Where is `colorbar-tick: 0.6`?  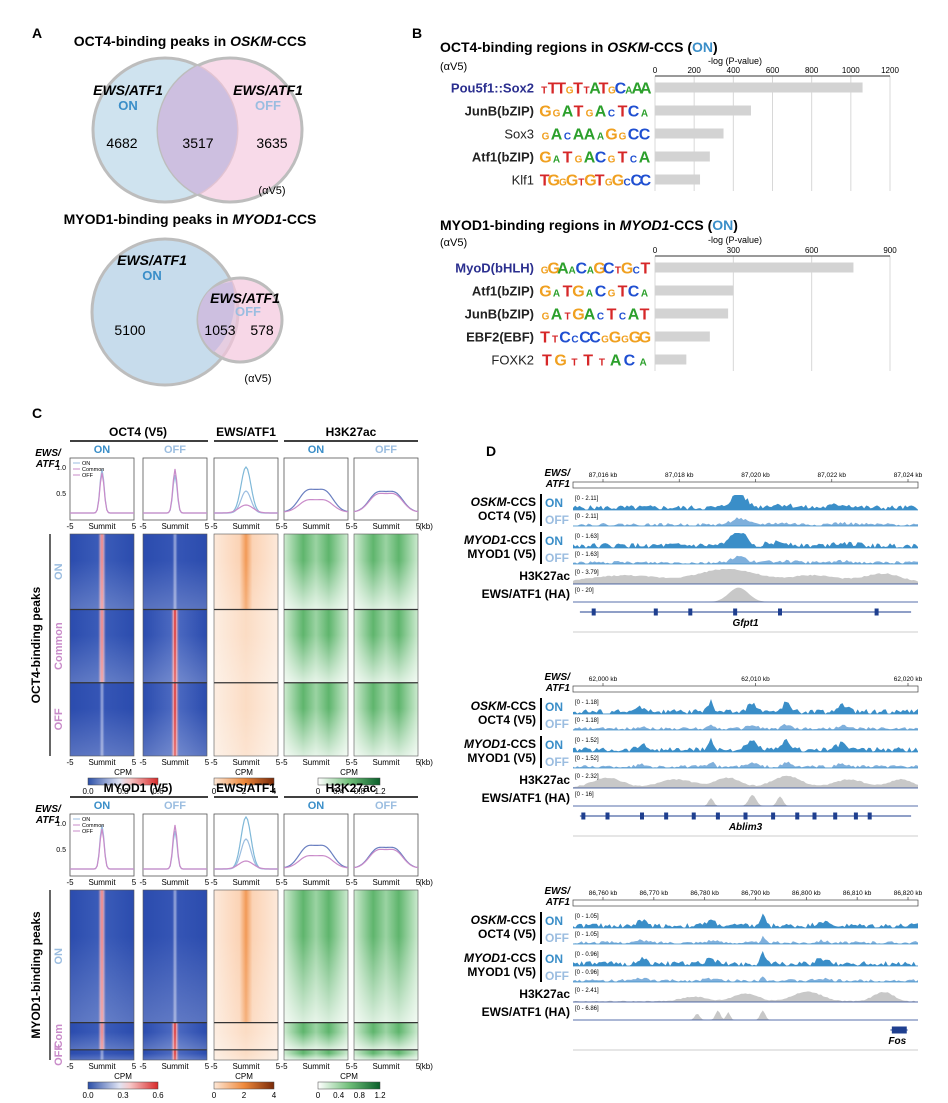 colorbar-tick: 0.6 is located at coordinates (158, 1095).